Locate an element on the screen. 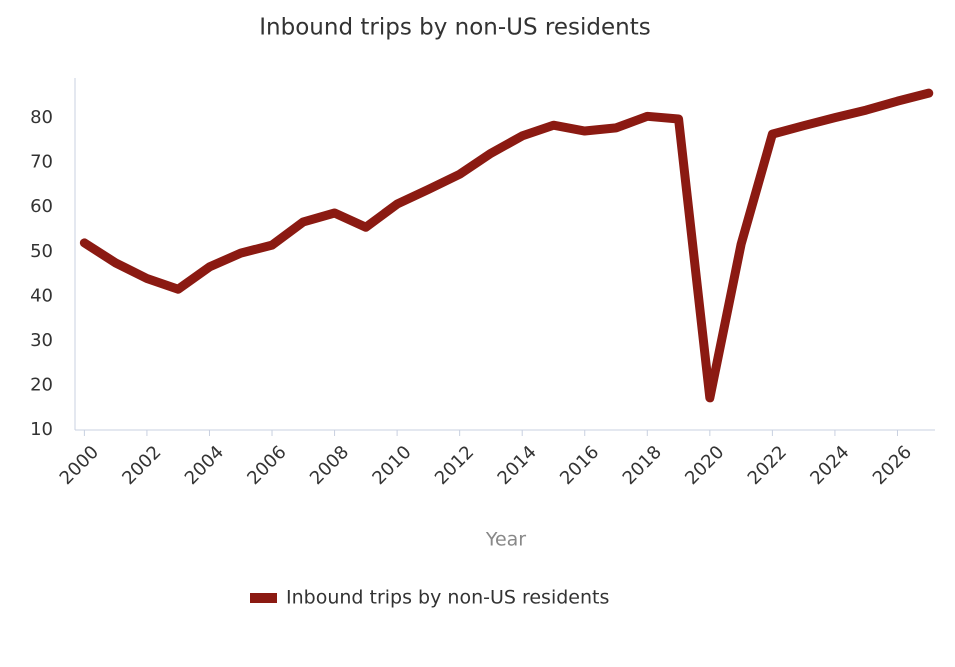  x-axis-label: Year is located at coordinates (505, 540).